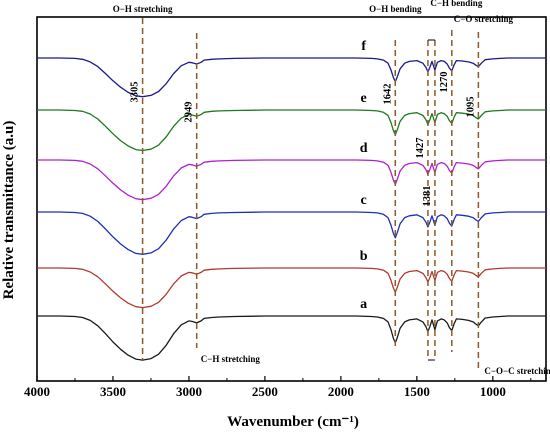  Describe the element at coordinates (517, 371) in the screenshot. I see `annotation-1095: C−O−C stretching` at that location.